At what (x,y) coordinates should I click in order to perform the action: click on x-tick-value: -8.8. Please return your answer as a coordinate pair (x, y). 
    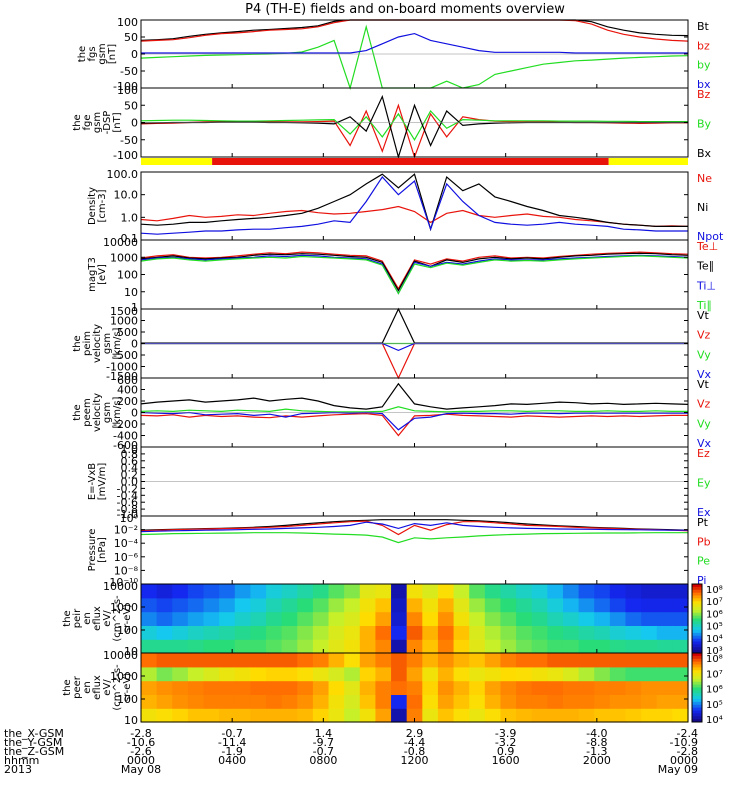
    Looking at the image, I should click on (596, 742).